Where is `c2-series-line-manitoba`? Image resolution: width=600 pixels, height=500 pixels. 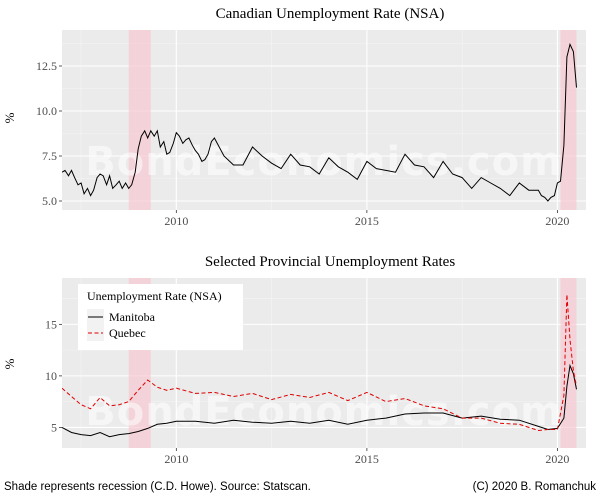 c2-series-line-manitoba is located at coordinates (319, 400).